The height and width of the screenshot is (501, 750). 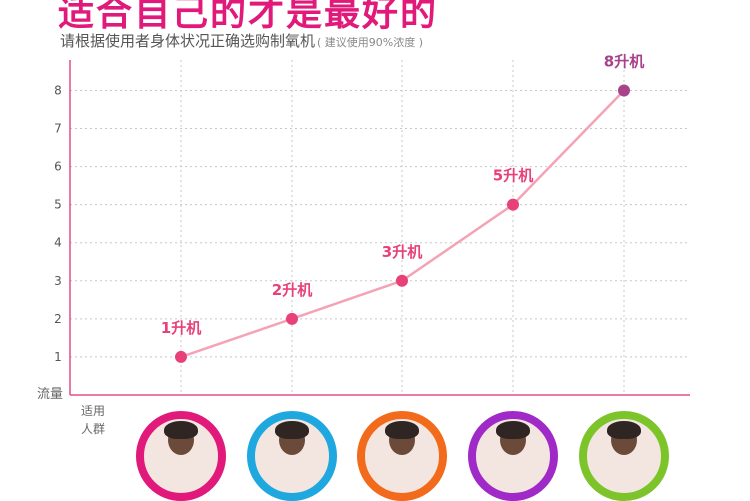 What do you see at coordinates (402, 252) in the screenshot?
I see `data-label-3: 3升机` at bounding box center [402, 252].